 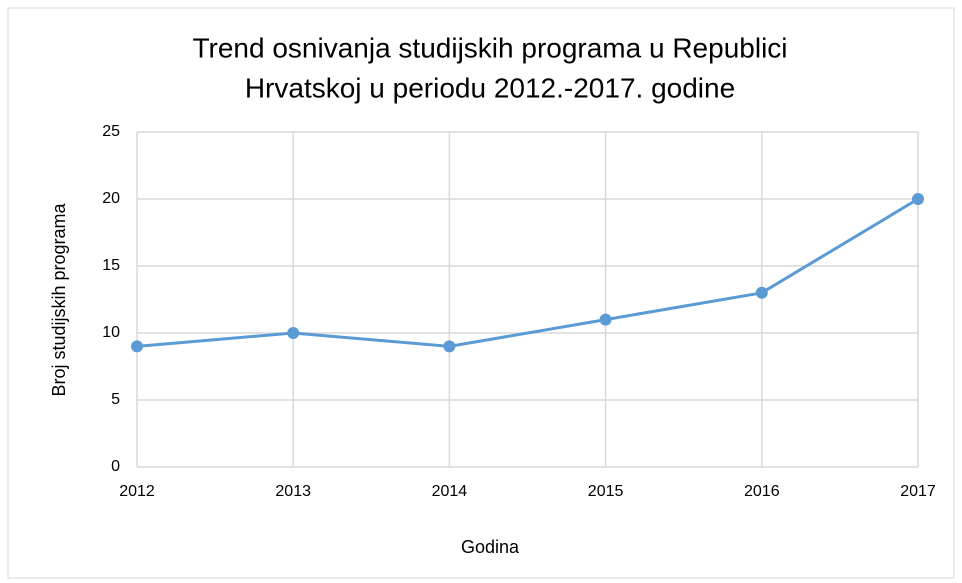 What do you see at coordinates (115, 466) in the screenshot?
I see `y-tick-label: 0` at bounding box center [115, 466].